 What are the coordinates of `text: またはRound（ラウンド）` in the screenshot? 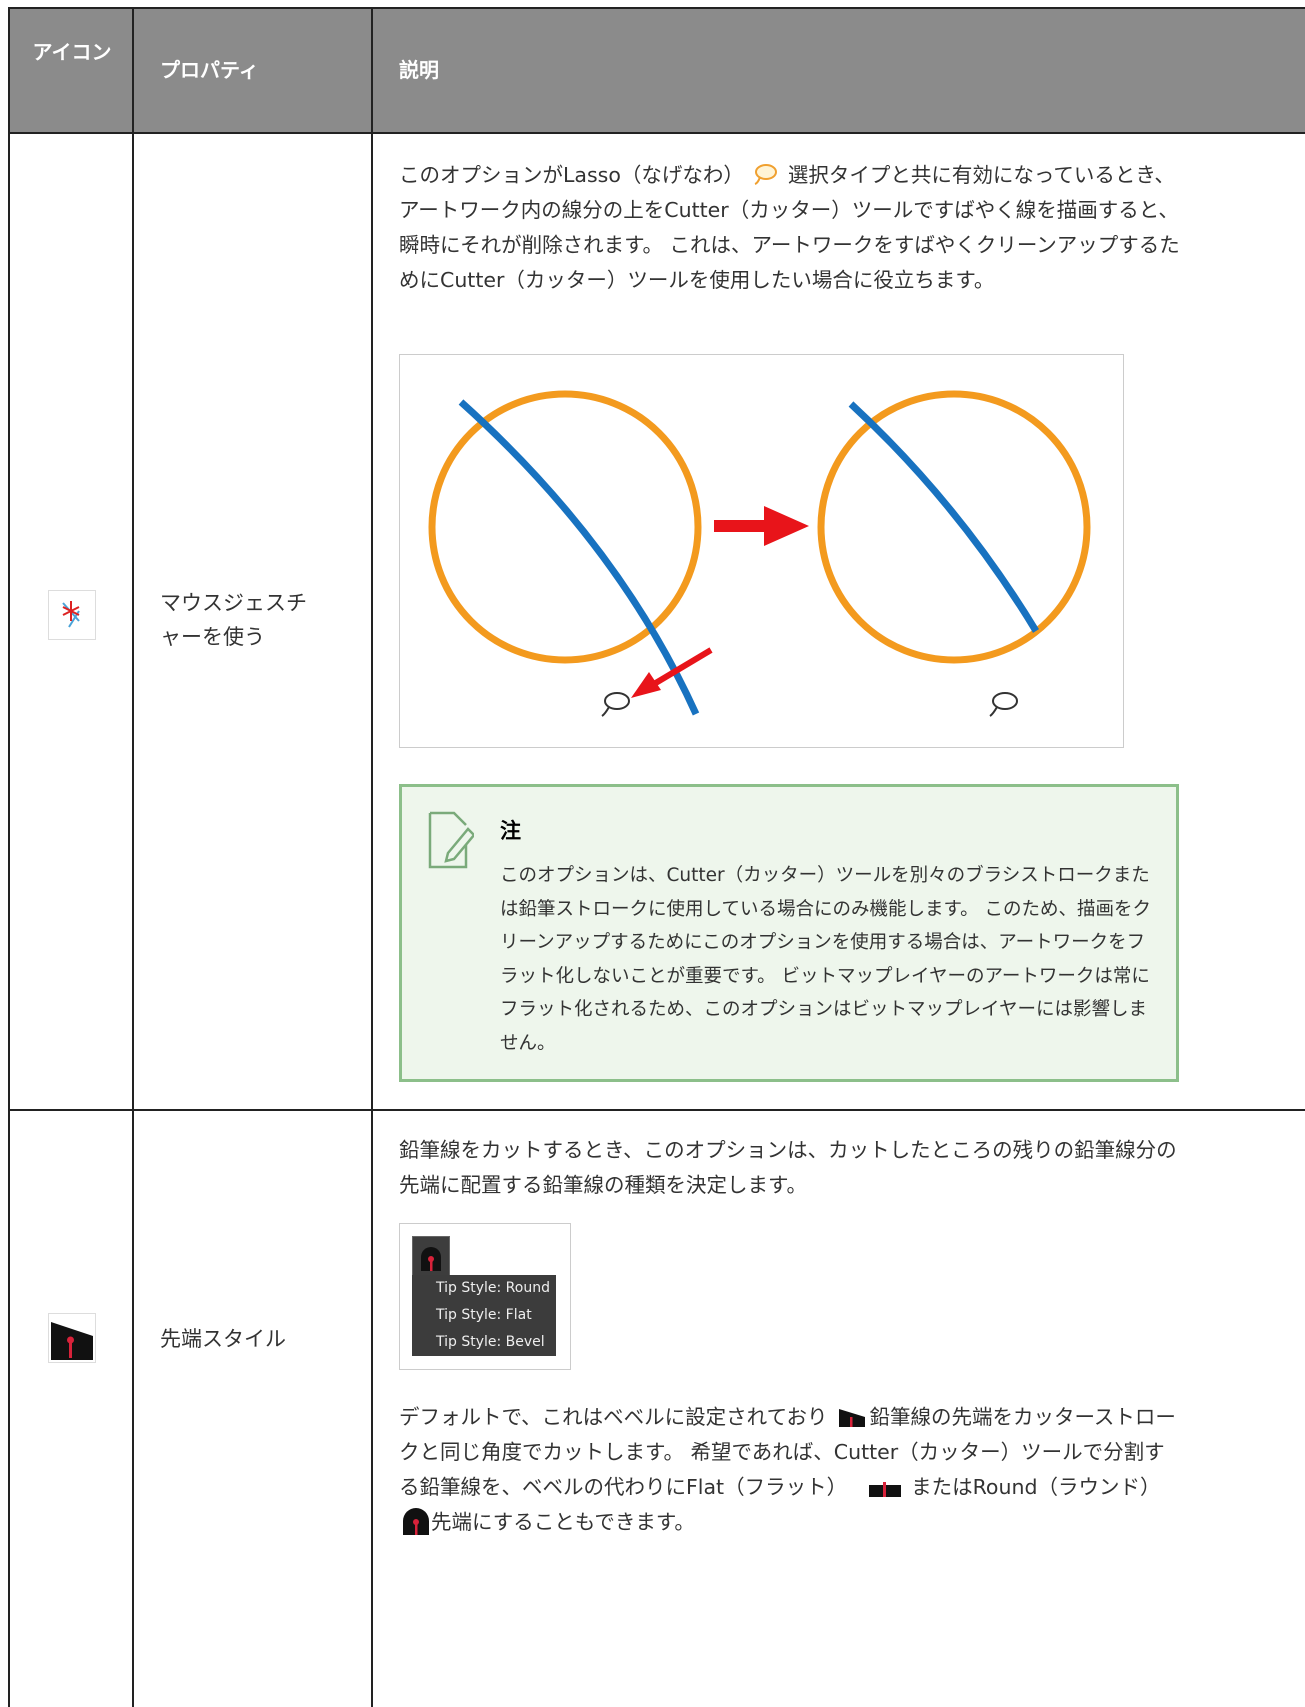 It's located at (1036, 1487).